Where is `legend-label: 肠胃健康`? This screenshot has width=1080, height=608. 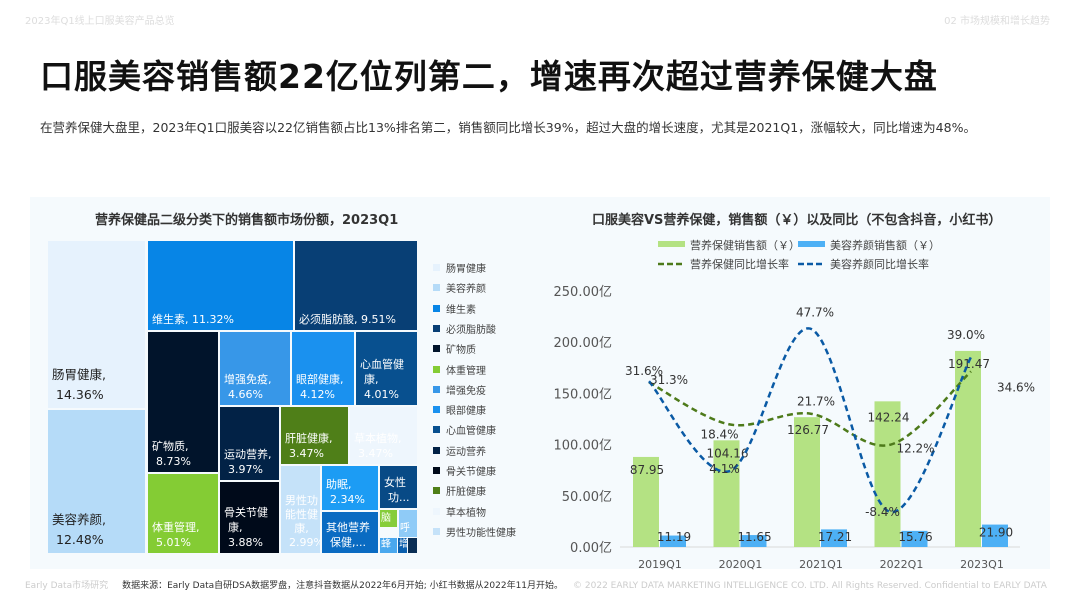 legend-label: 肠胃健康 is located at coordinates (466, 269).